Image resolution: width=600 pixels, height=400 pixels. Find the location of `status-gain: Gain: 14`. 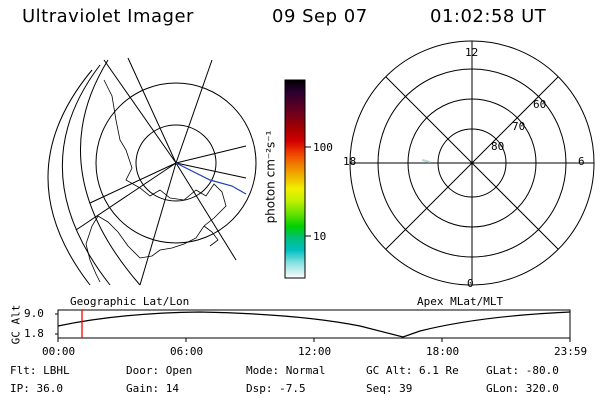

status-gain: Gain: 14 is located at coordinates (152, 388).